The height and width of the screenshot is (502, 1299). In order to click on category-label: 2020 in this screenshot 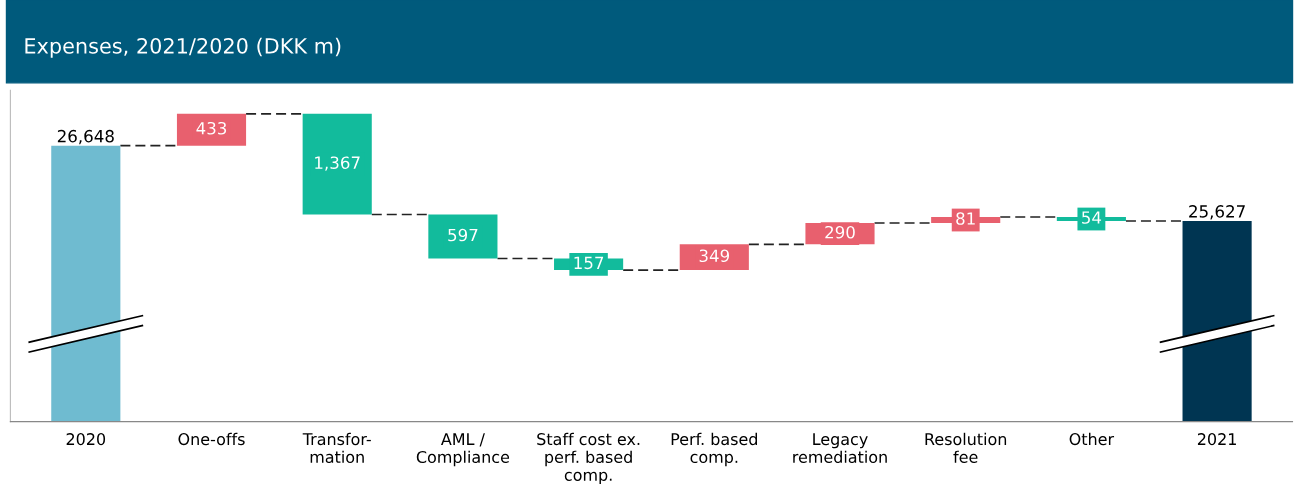, I will do `click(86, 439)`.